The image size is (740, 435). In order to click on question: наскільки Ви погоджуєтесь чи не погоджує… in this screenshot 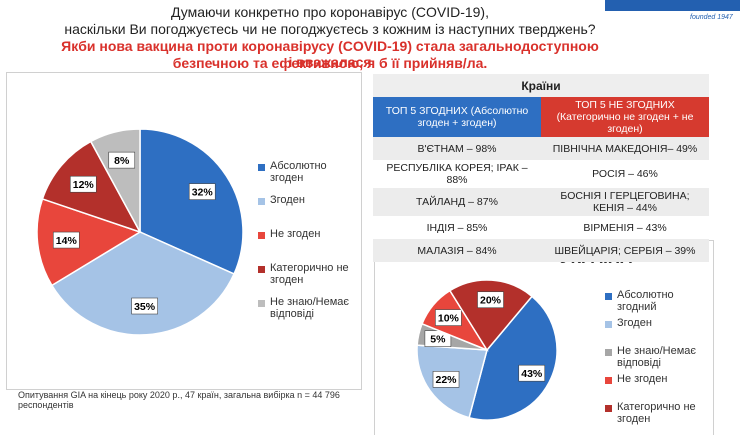, I will do `click(330, 29)`.